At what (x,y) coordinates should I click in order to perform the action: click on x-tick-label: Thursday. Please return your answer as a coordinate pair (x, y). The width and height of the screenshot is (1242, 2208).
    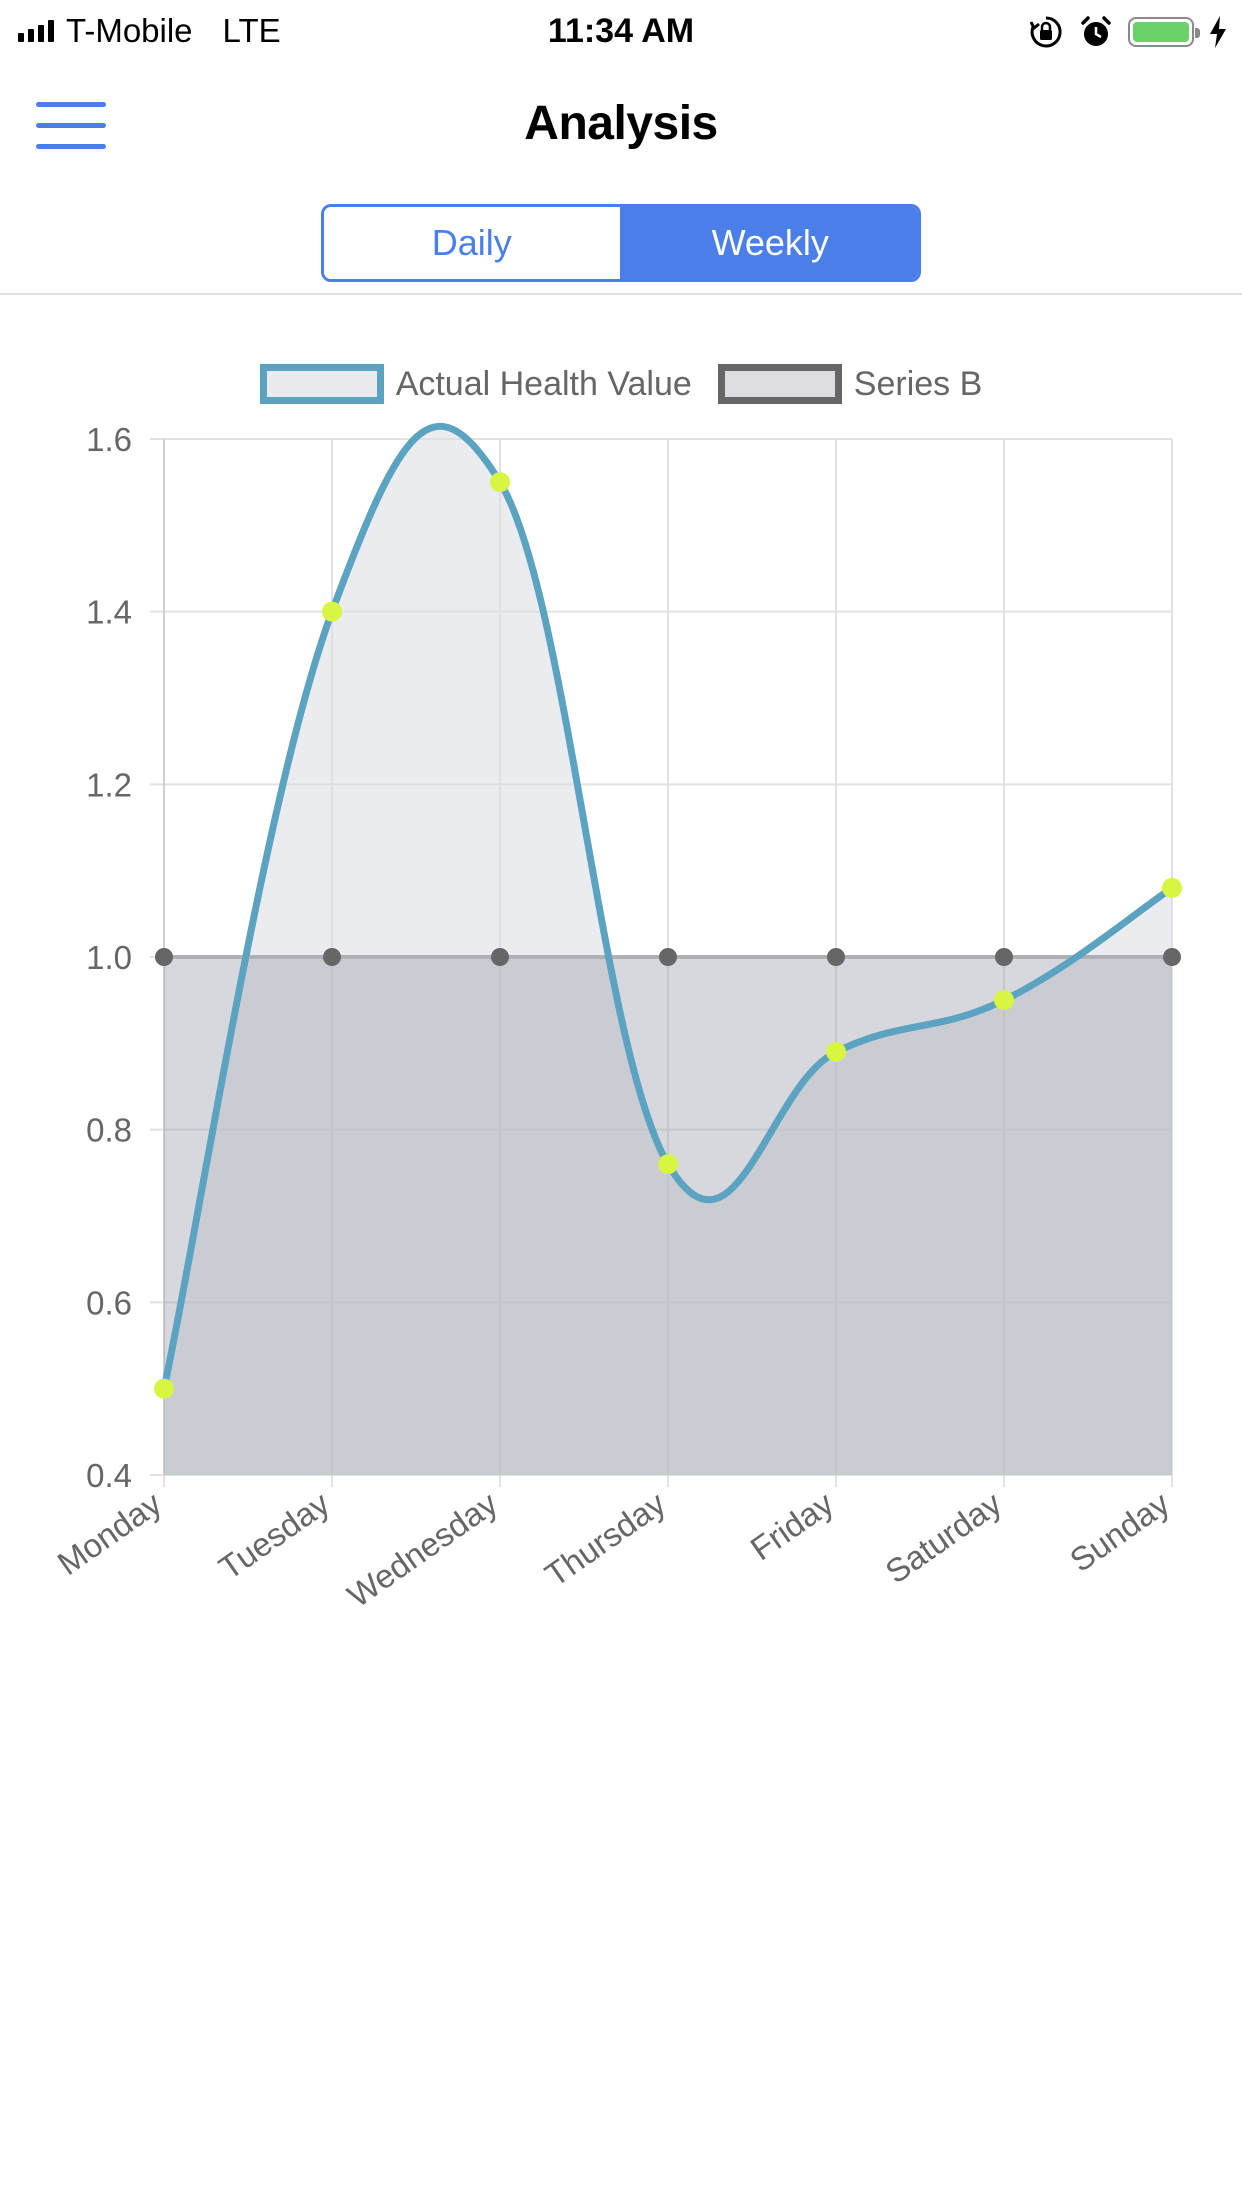
    Looking at the image, I should click on (605, 1538).